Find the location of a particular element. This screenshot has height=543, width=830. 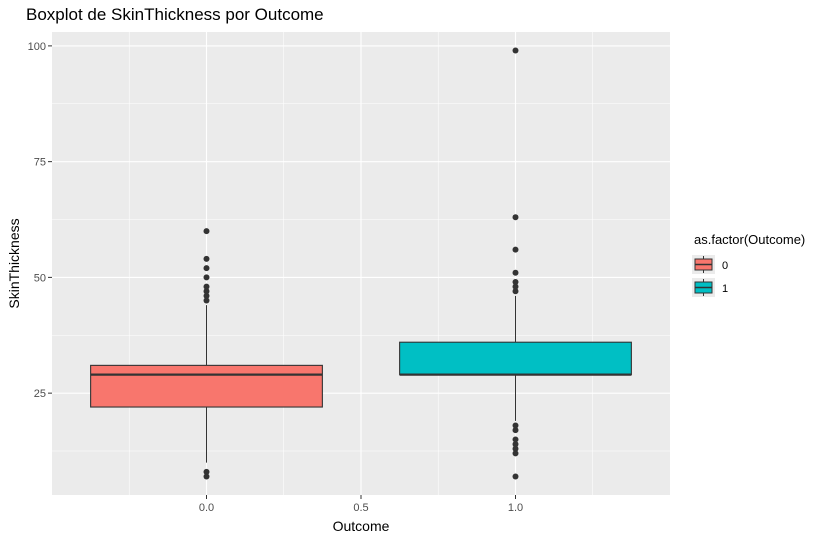

y-tick-label: 100 is located at coordinates (37, 47).